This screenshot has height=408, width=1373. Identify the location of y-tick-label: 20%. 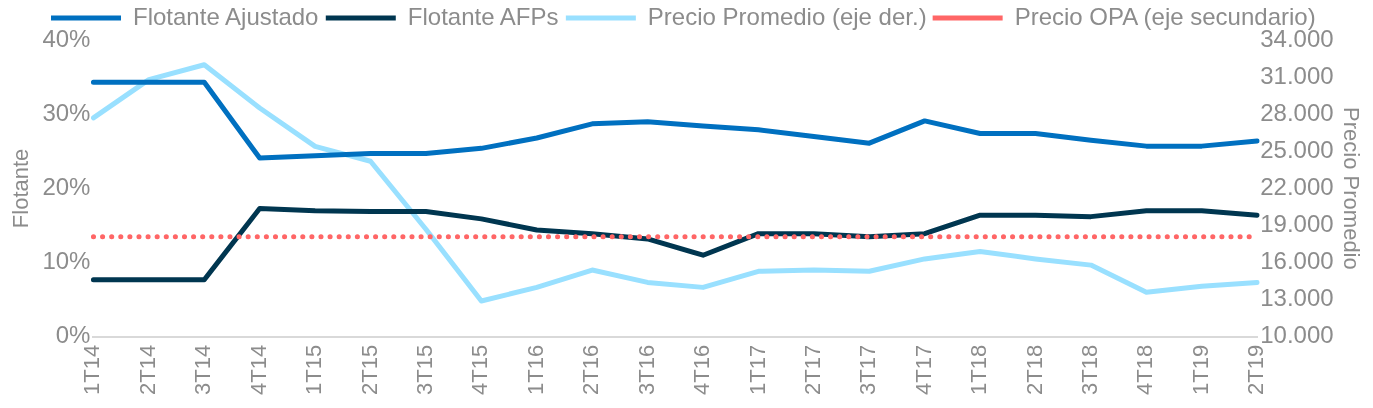
(66, 187).